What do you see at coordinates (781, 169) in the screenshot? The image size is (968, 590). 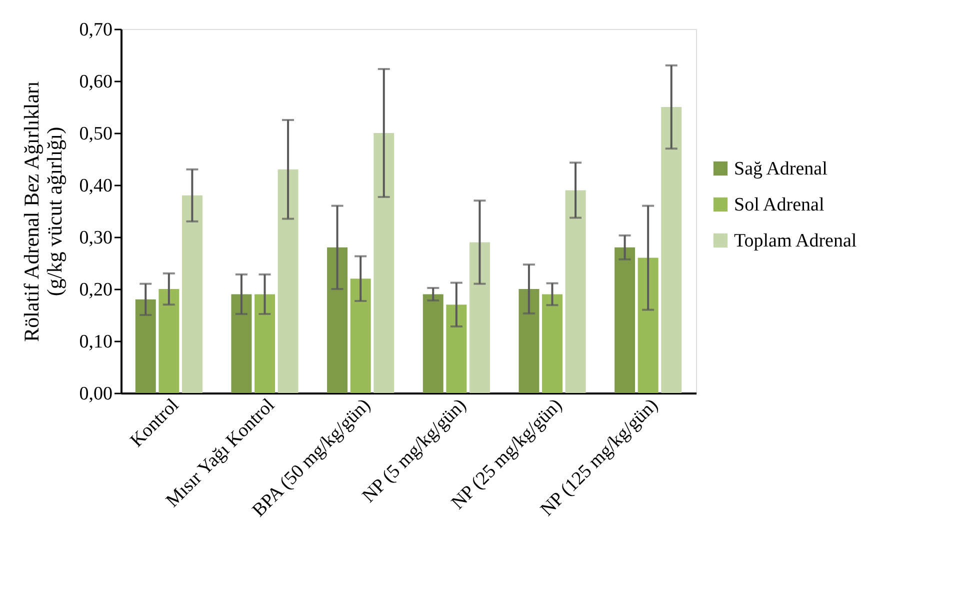 I see `legend-label: Sağ Adrenal` at bounding box center [781, 169].